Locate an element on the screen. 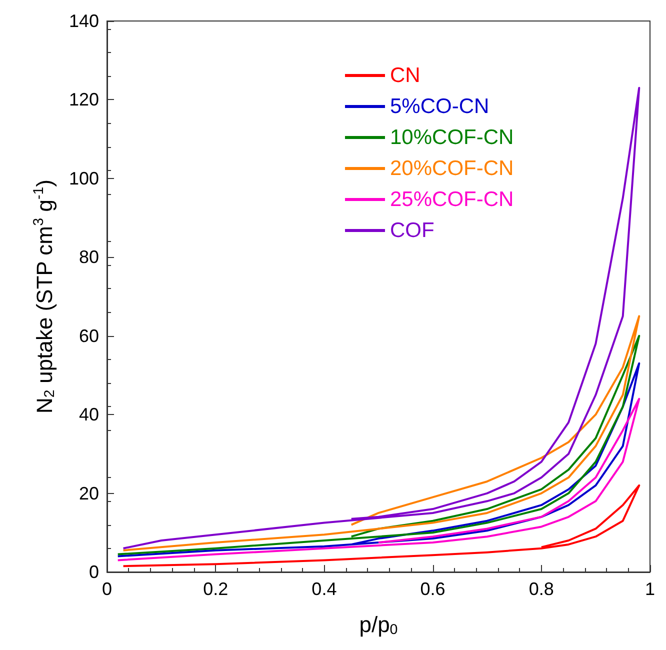  legend-label: 5%CO-CN is located at coordinates (440, 106).